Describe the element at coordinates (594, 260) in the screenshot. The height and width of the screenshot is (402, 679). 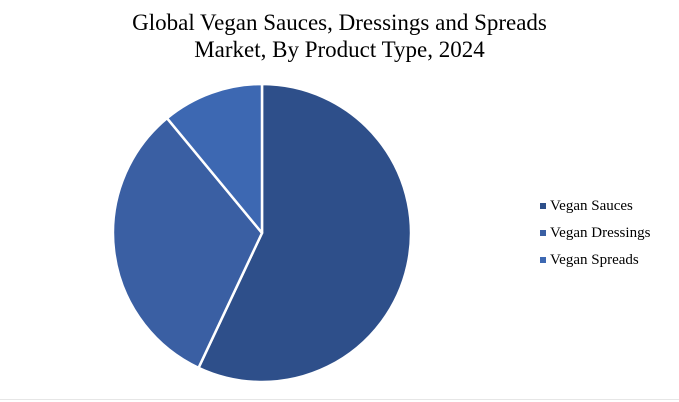
I see `legend-label-vegan-spreads: Vegan Spreads` at that location.